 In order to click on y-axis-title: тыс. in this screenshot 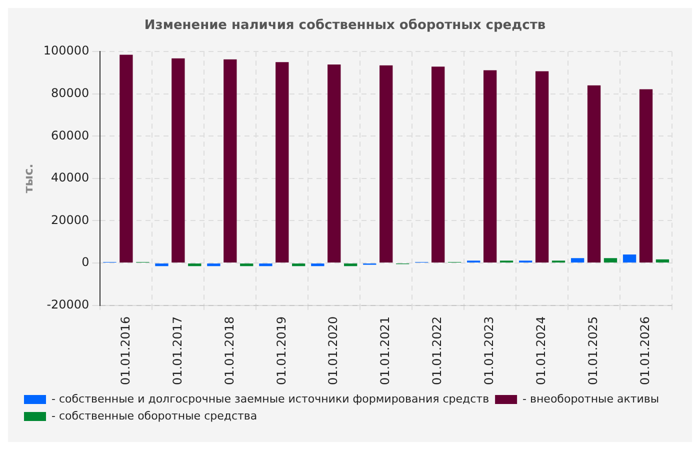, I will do `click(28, 179)`.